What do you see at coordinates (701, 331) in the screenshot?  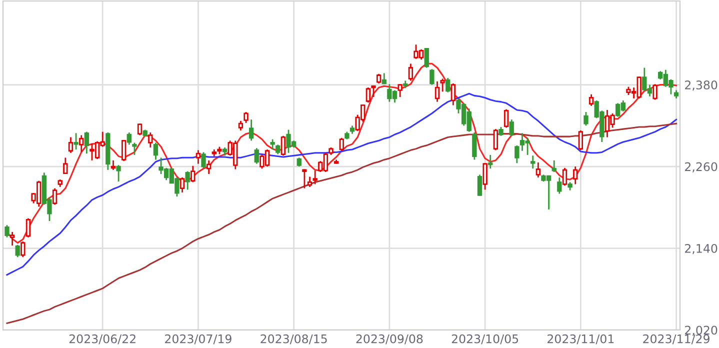 I see `y-tick-label: 2,020` at bounding box center [701, 331].